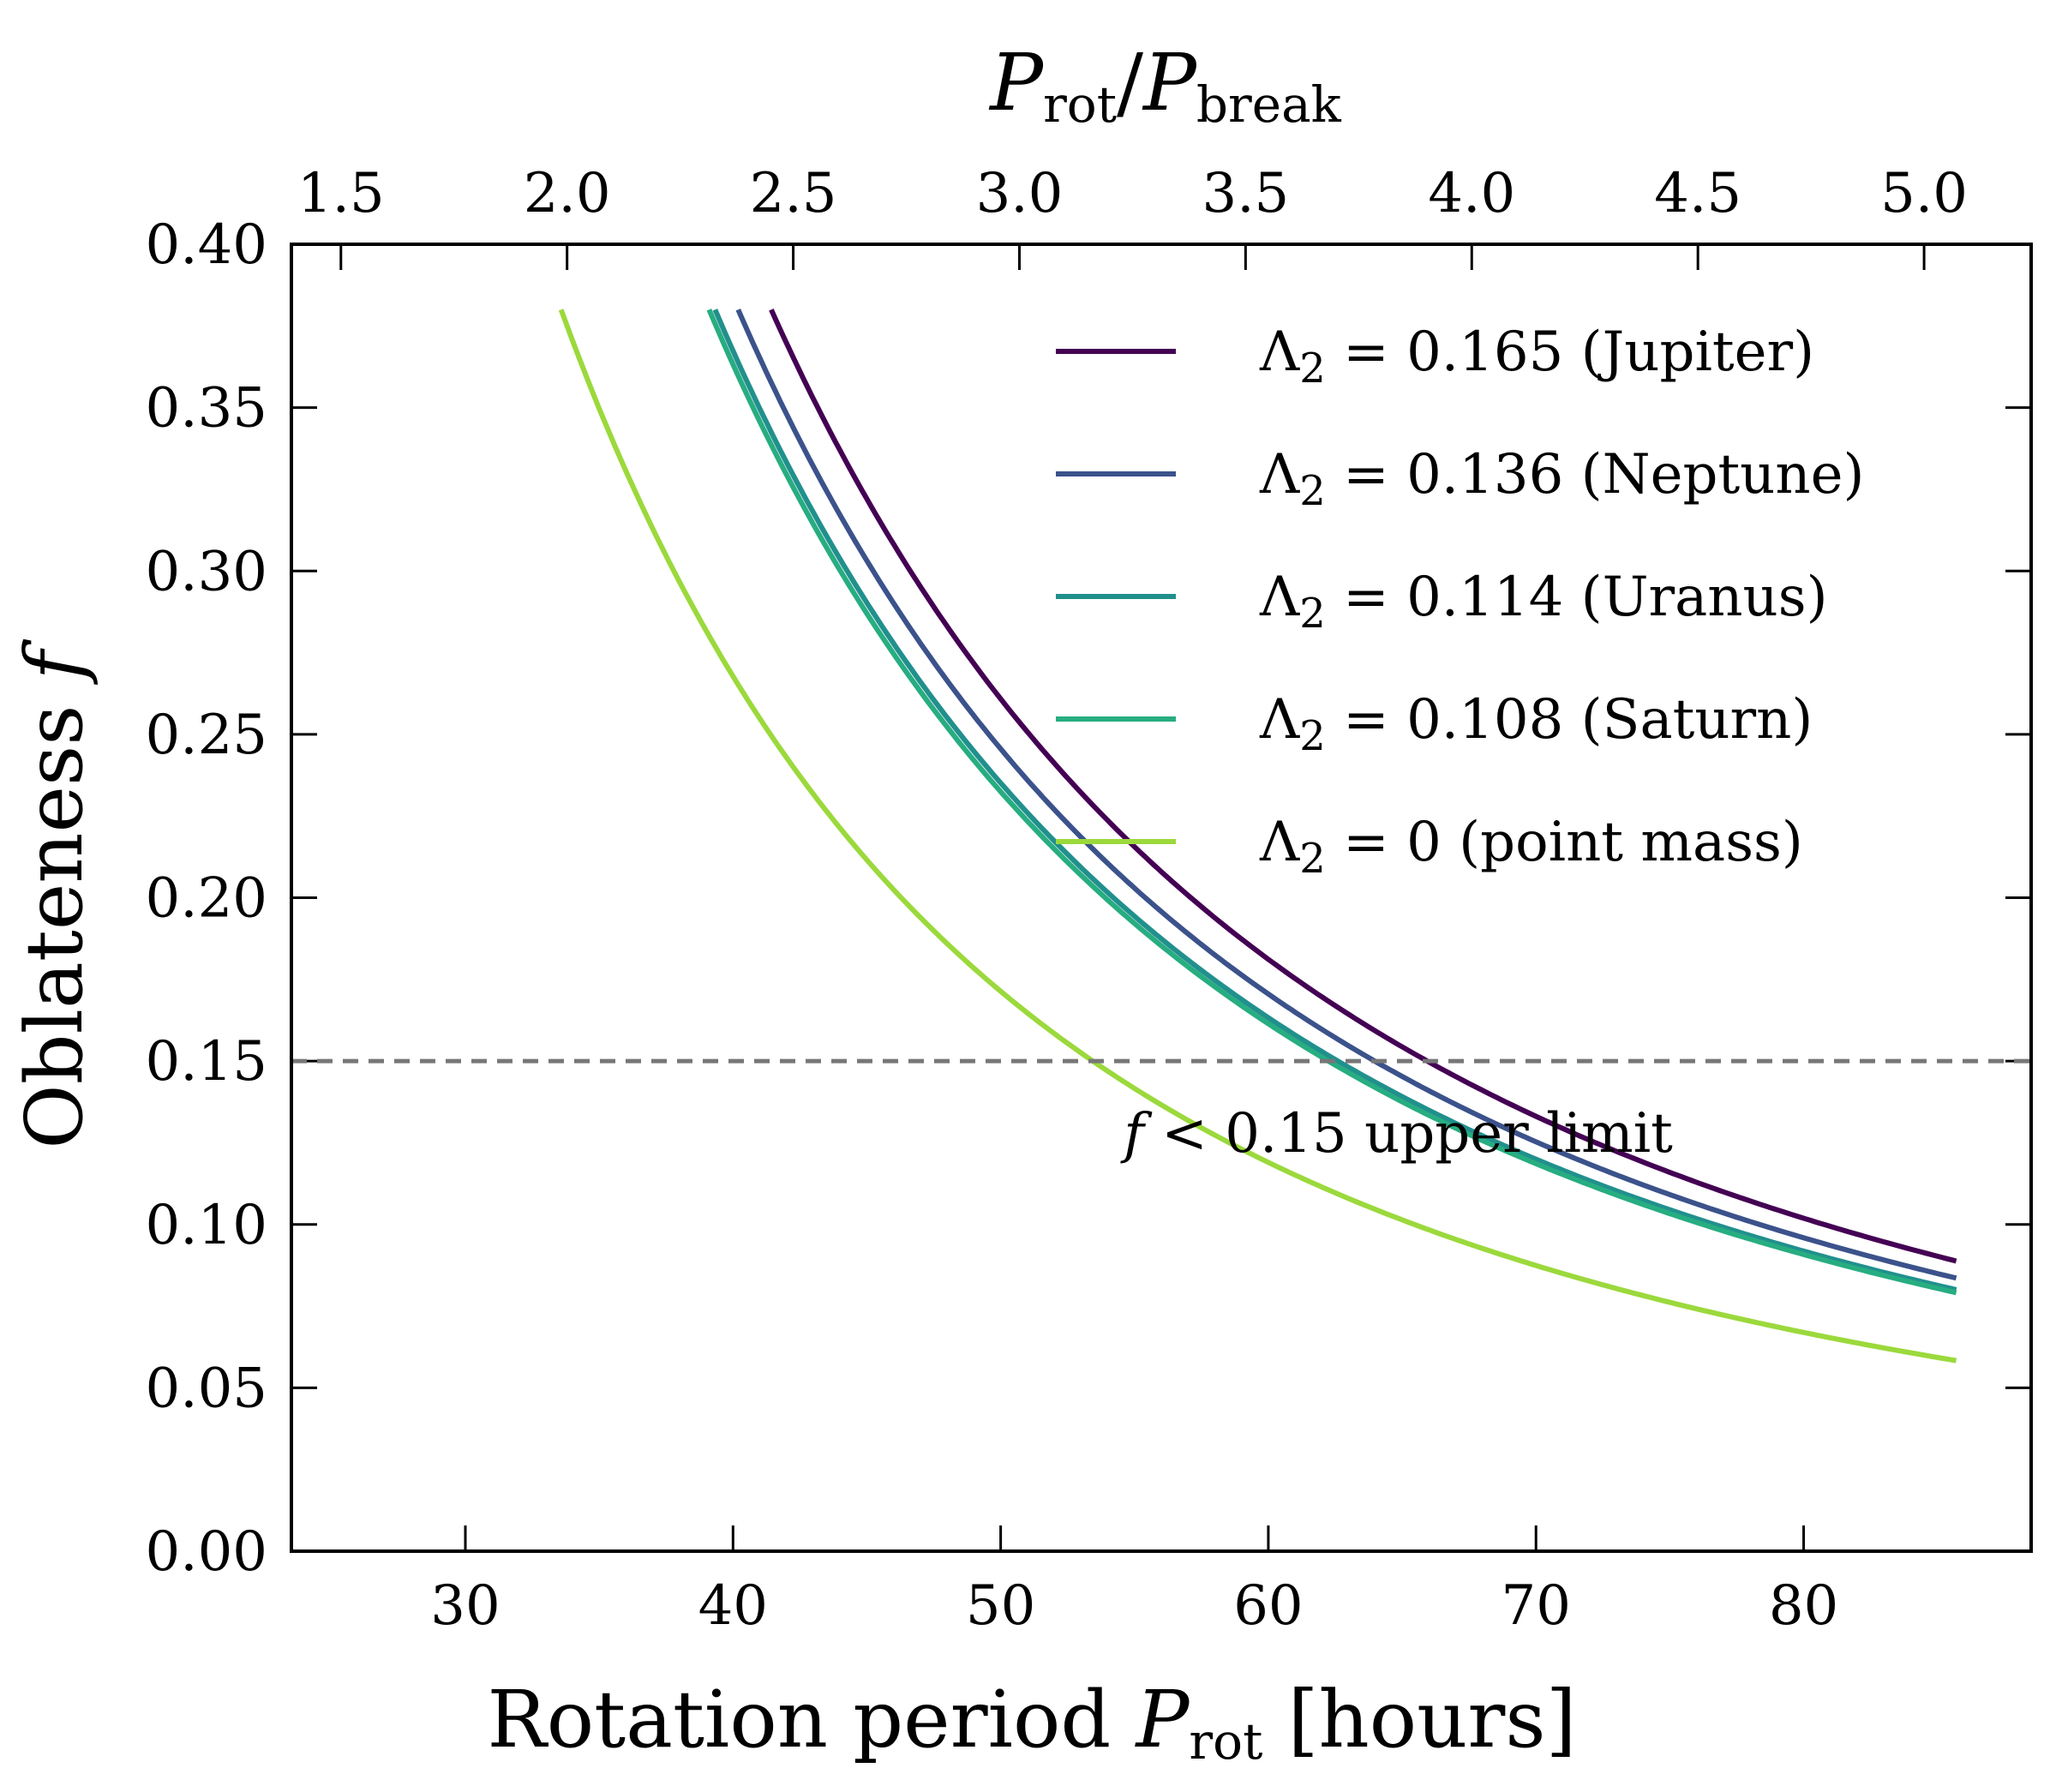  What do you see at coordinates (1471, 194) in the screenshot?
I see `top-tick-label: 4.0` at bounding box center [1471, 194].